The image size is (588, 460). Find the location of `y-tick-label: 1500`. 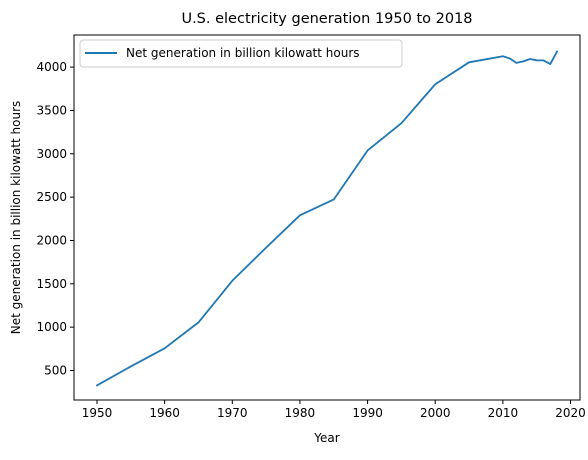

y-tick-label: 1500 is located at coordinates (51, 284).